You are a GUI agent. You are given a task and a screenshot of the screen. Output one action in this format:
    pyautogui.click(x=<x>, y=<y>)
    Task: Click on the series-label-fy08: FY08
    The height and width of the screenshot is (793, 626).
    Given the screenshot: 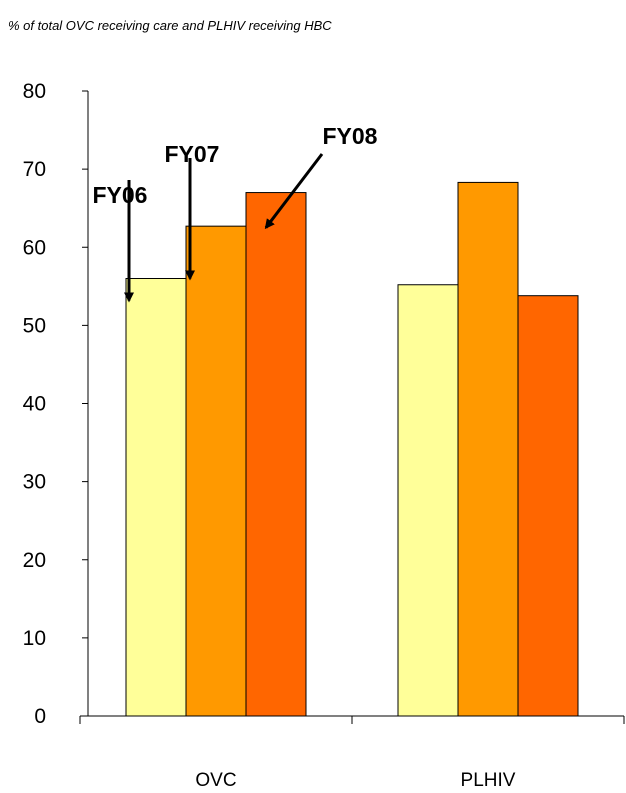 What is the action you would take?
    pyautogui.click(x=350, y=136)
    